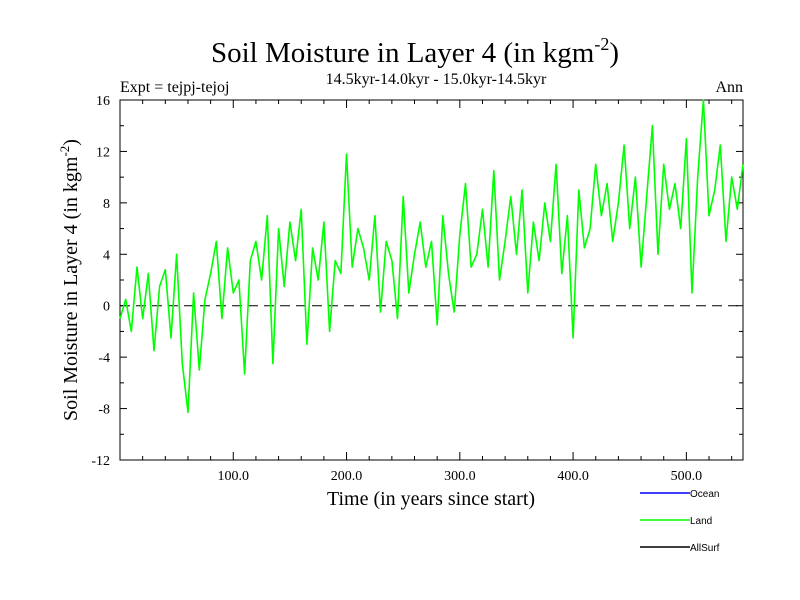 Image resolution: width=800 pixels, height=600 pixels. What do you see at coordinates (106, 307) in the screenshot?
I see `y-tick-label: 0` at bounding box center [106, 307].